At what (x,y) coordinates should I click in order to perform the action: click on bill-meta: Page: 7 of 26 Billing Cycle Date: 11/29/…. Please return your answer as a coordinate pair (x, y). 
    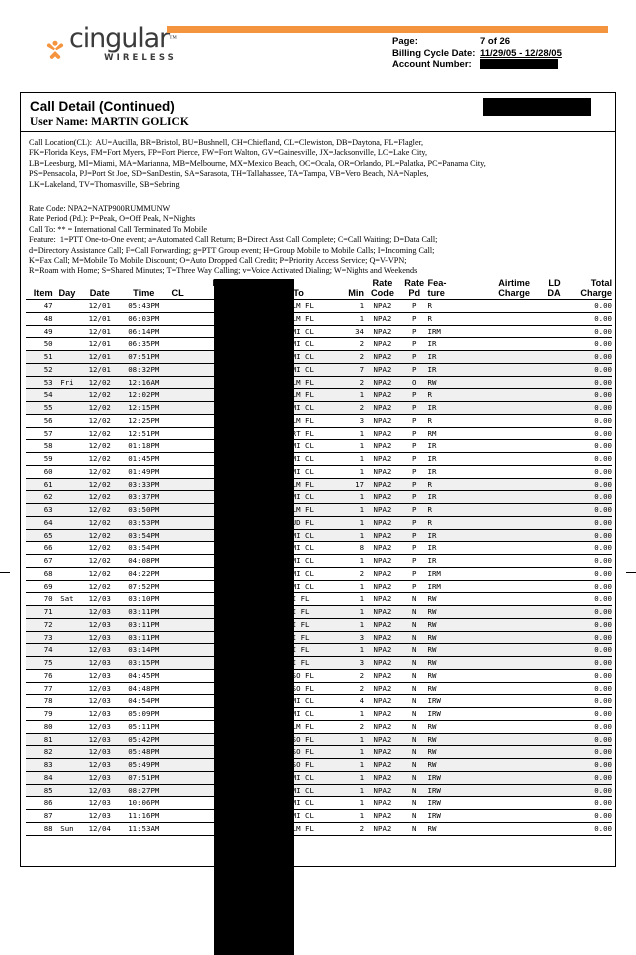
    Looking at the image, I should click on (477, 53).